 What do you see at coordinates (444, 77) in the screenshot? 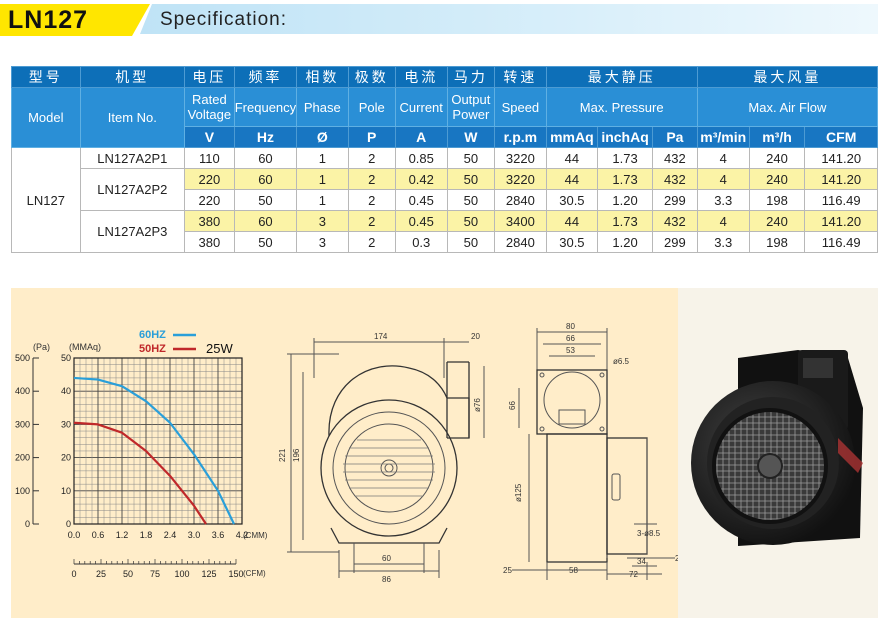
I see `table-header-cn: 型号 机型 电压 频率 相数 极数 电流 马力 转速 最大静压 最大风量` at bounding box center [444, 77].